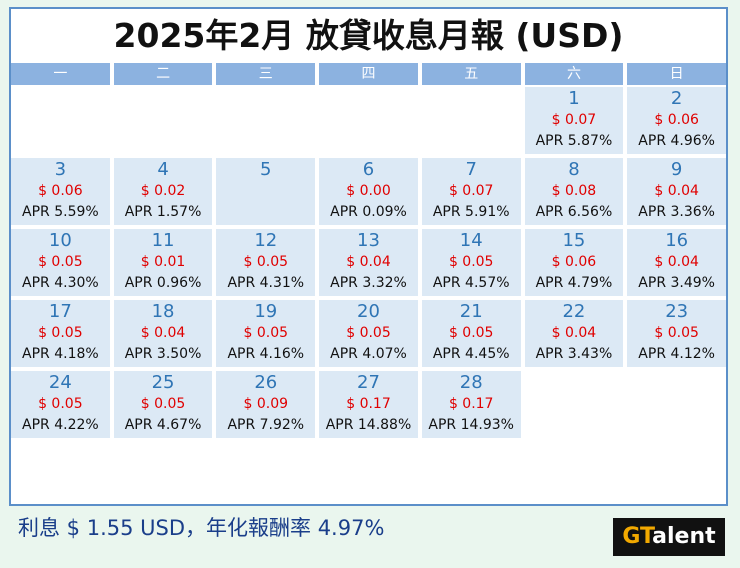 This screenshot has width=740, height=568. I want to click on apr-value: APR 6.56%, so click(574, 212).